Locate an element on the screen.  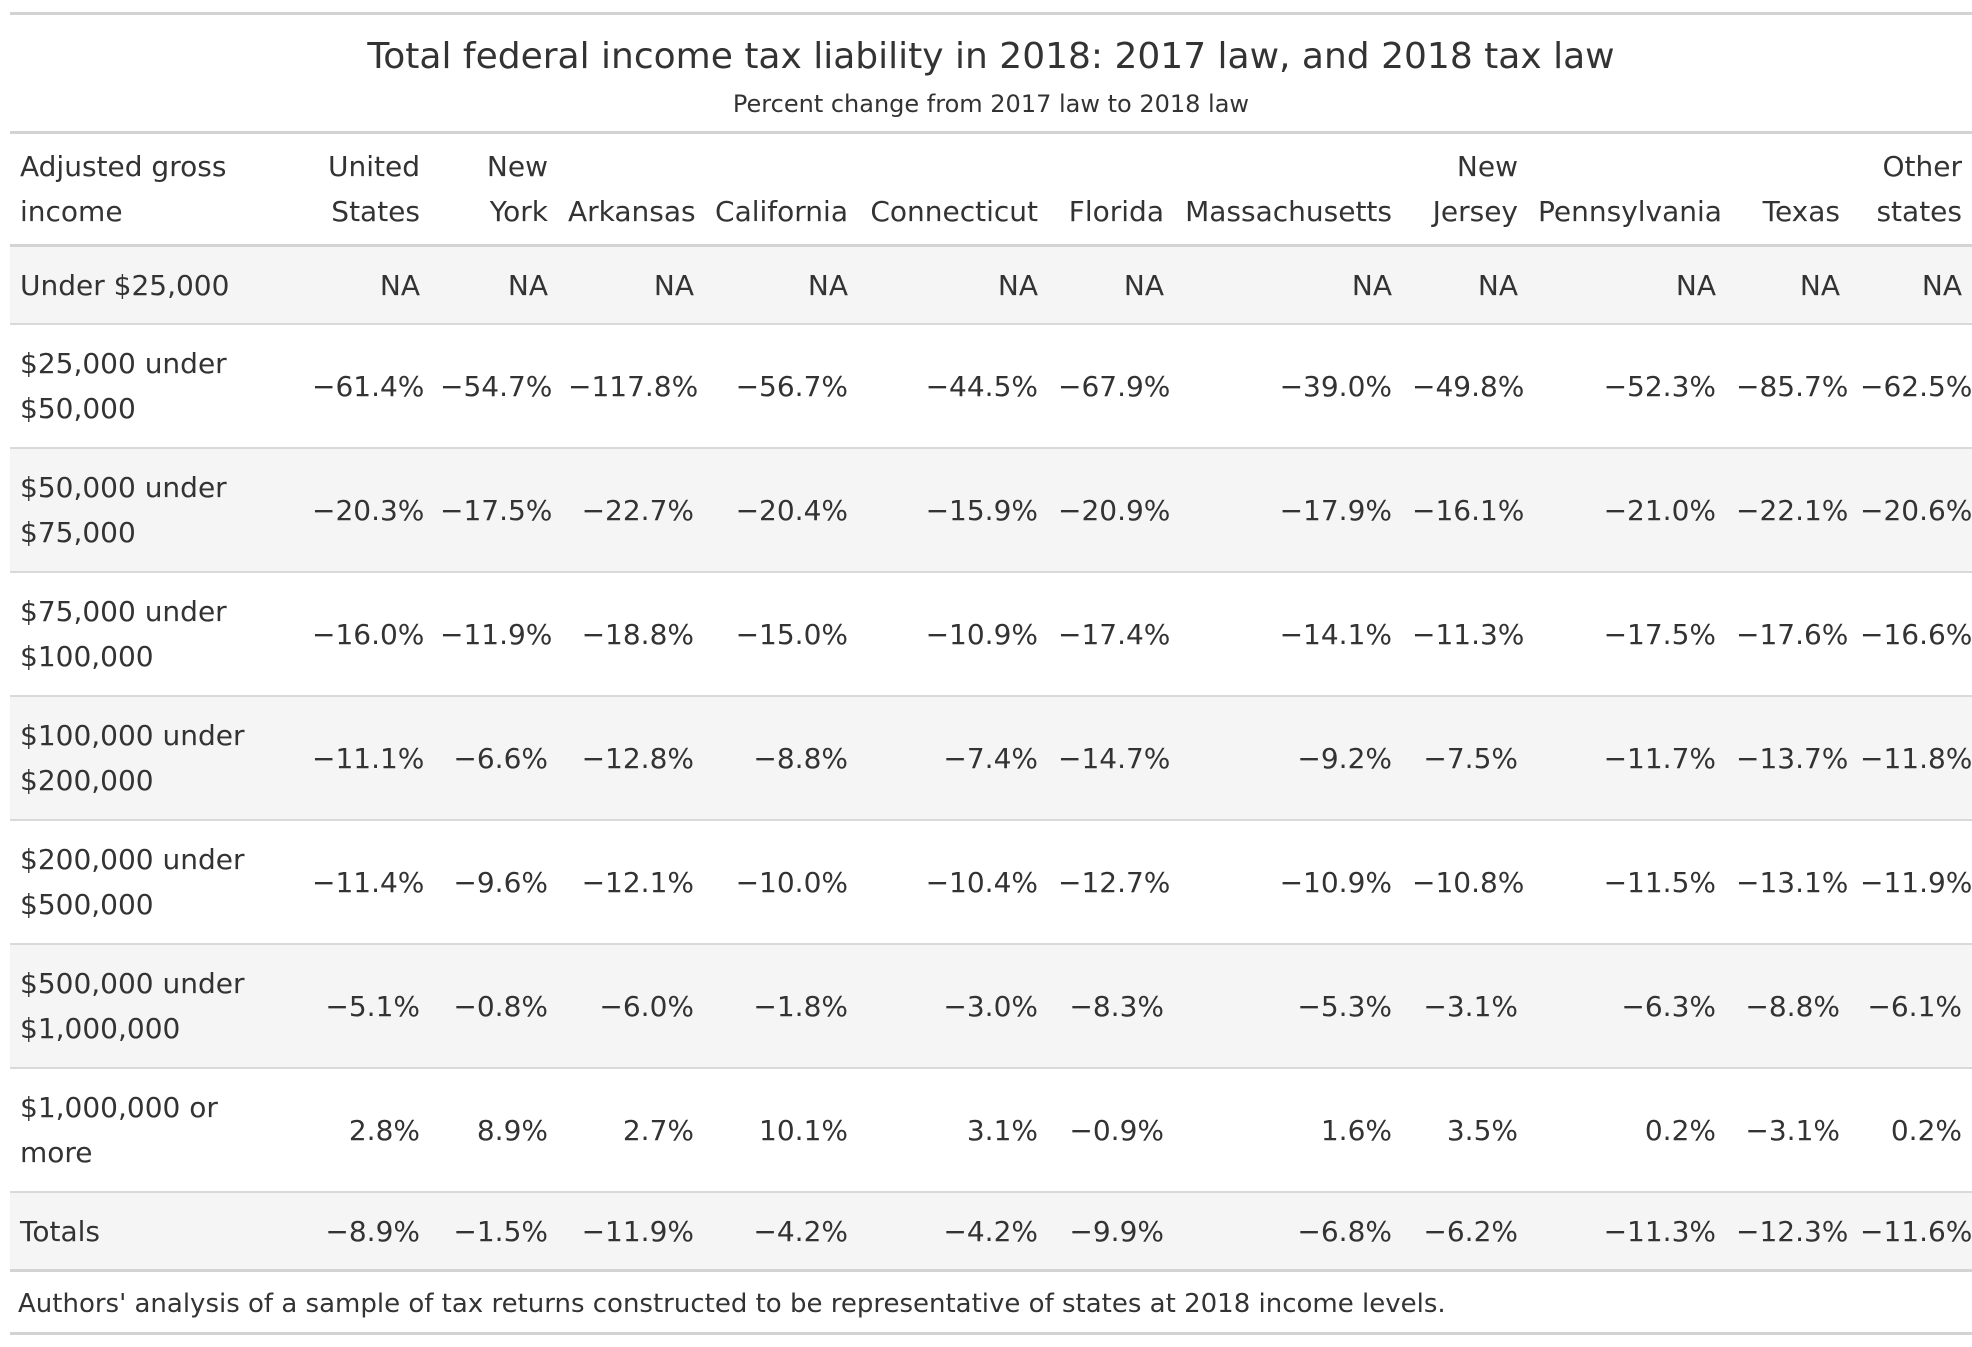
column-header-line: California is located at coordinates (781, 211).